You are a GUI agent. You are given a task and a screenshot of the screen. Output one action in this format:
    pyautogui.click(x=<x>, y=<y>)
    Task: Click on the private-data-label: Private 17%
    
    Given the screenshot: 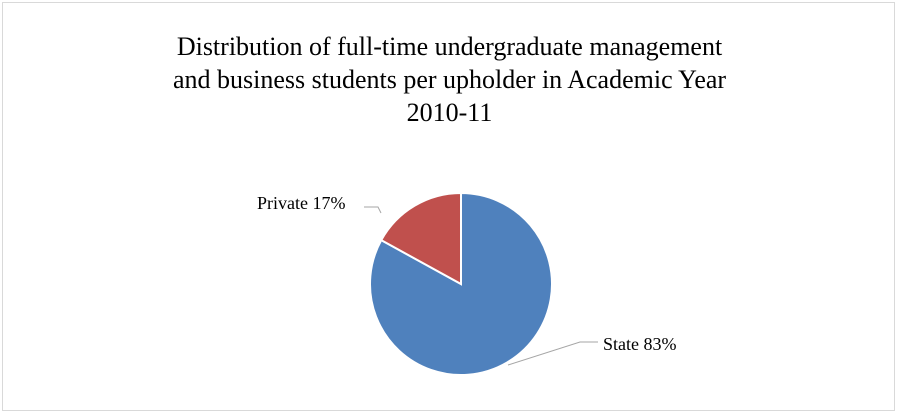 What is the action you would take?
    pyautogui.click(x=301, y=203)
    